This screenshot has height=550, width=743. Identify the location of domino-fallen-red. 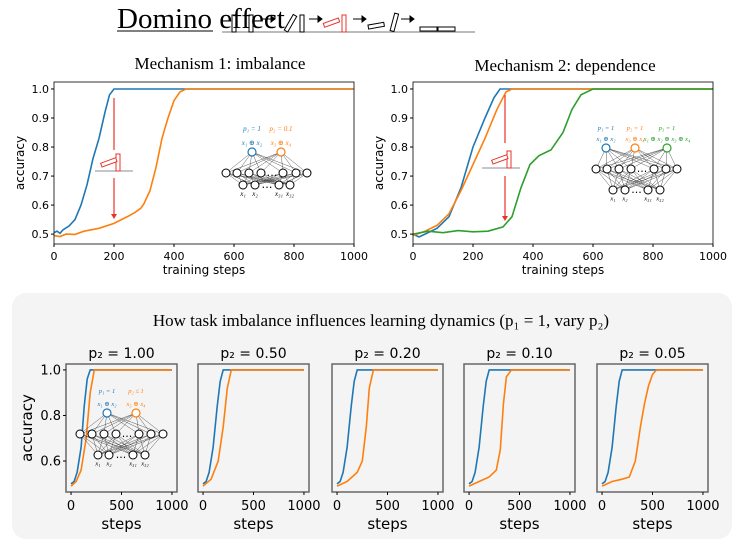
(499, 159).